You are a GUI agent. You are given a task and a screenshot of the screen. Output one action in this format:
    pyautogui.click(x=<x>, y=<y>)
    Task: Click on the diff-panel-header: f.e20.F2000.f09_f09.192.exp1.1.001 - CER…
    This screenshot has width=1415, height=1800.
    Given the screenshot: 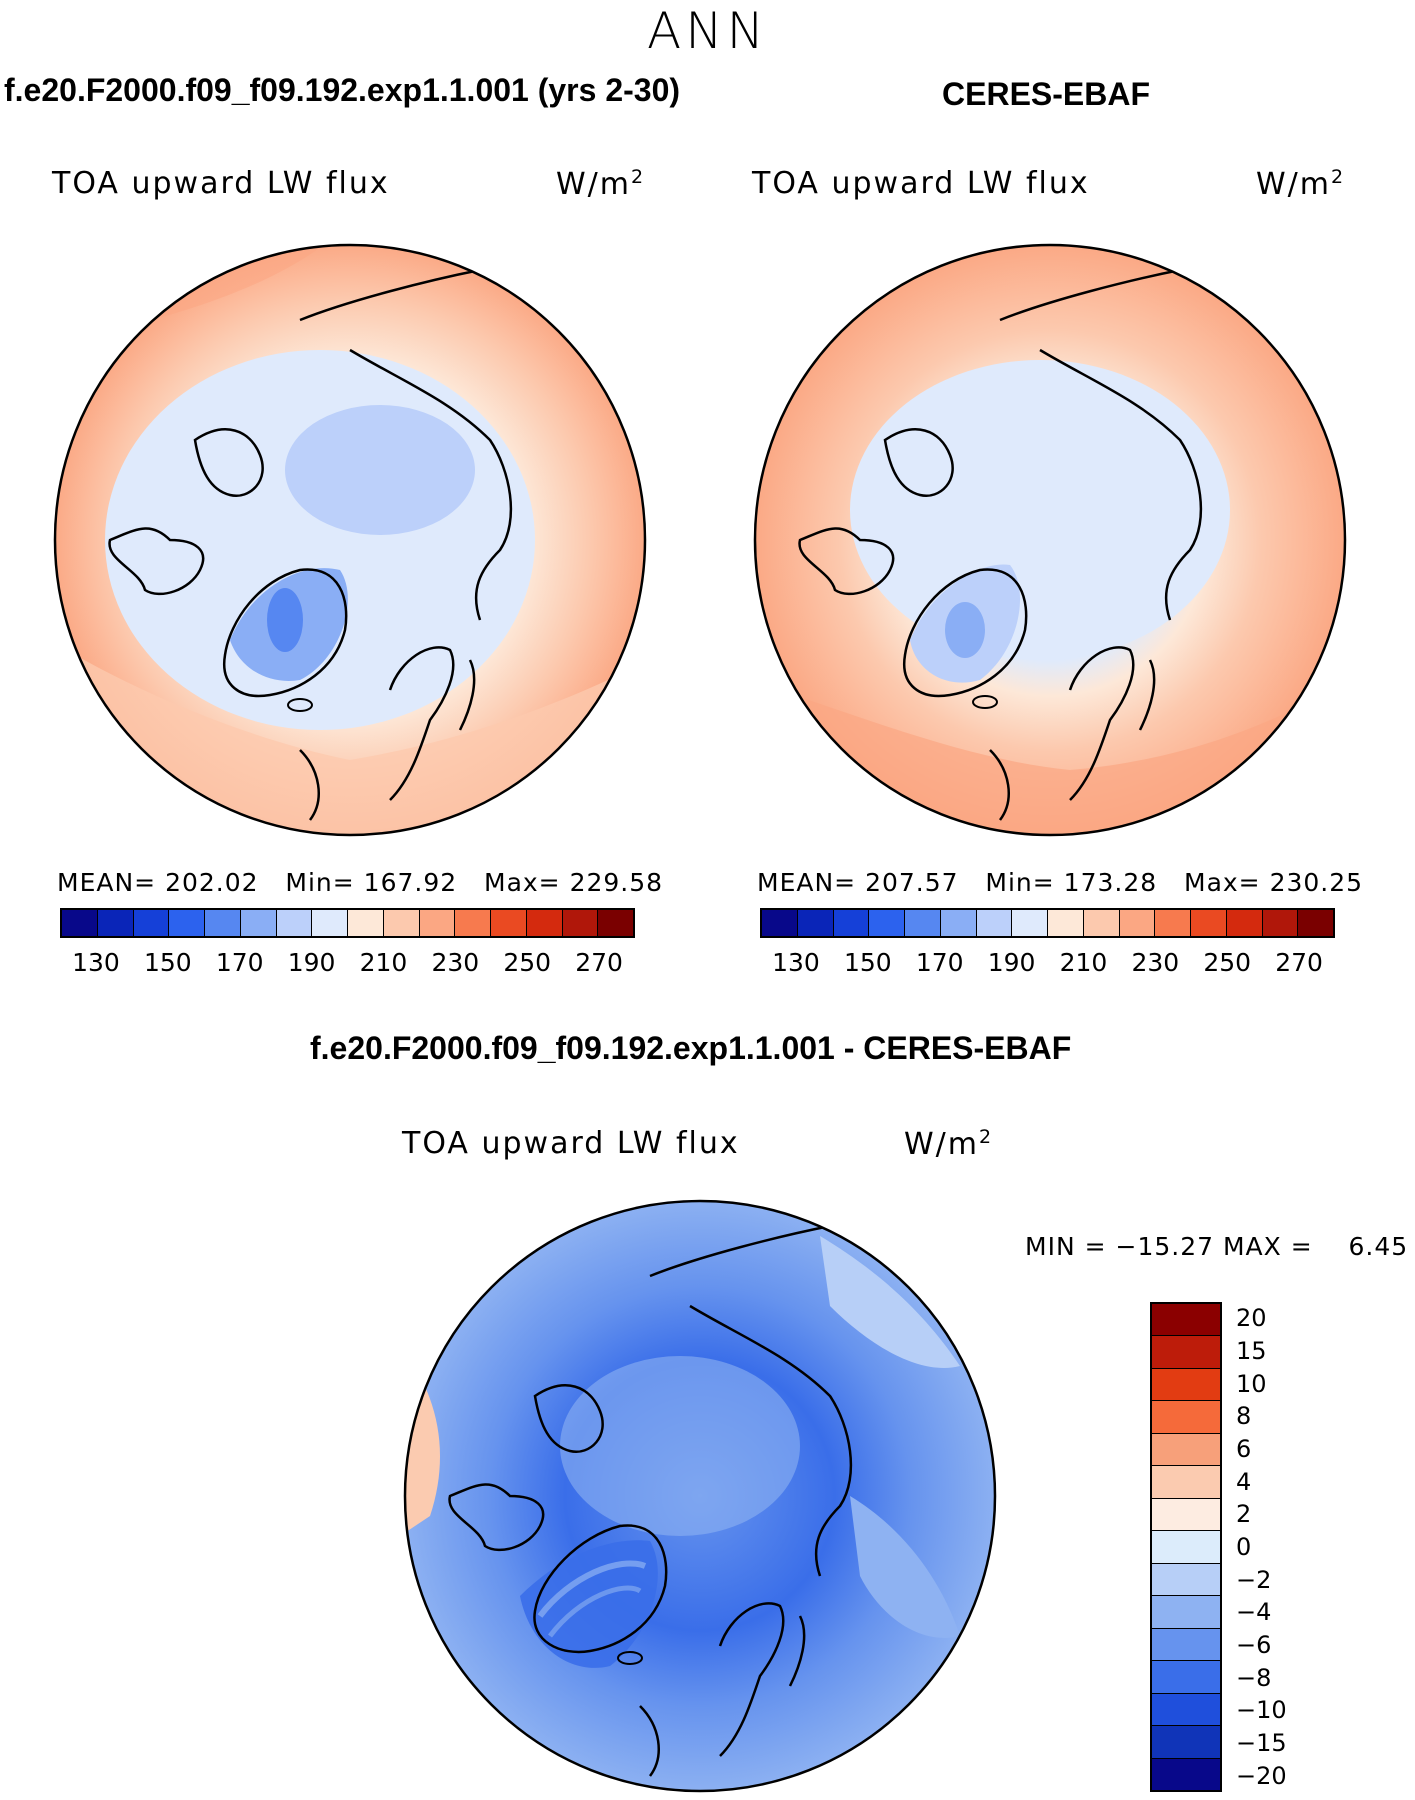 What is the action you would take?
    pyautogui.click(x=691, y=1048)
    